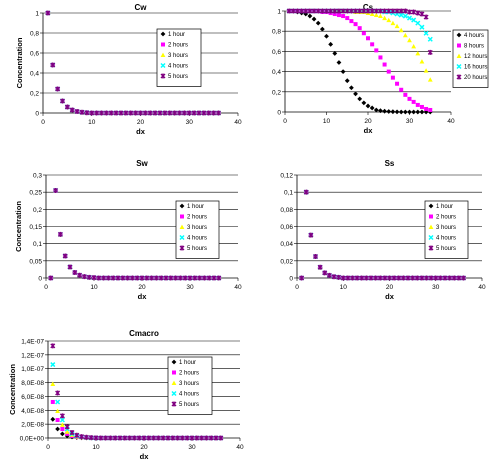 This screenshot has width=489, height=462. What do you see at coordinates (18, 226) in the screenshot?
I see `y-axis-label: Concentration` at bounding box center [18, 226].